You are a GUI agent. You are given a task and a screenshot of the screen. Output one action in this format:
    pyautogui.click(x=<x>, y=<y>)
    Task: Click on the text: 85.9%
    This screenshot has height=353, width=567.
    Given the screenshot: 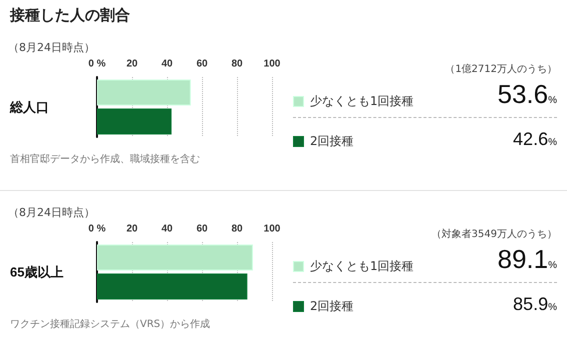 What is the action you would take?
    pyautogui.click(x=535, y=304)
    